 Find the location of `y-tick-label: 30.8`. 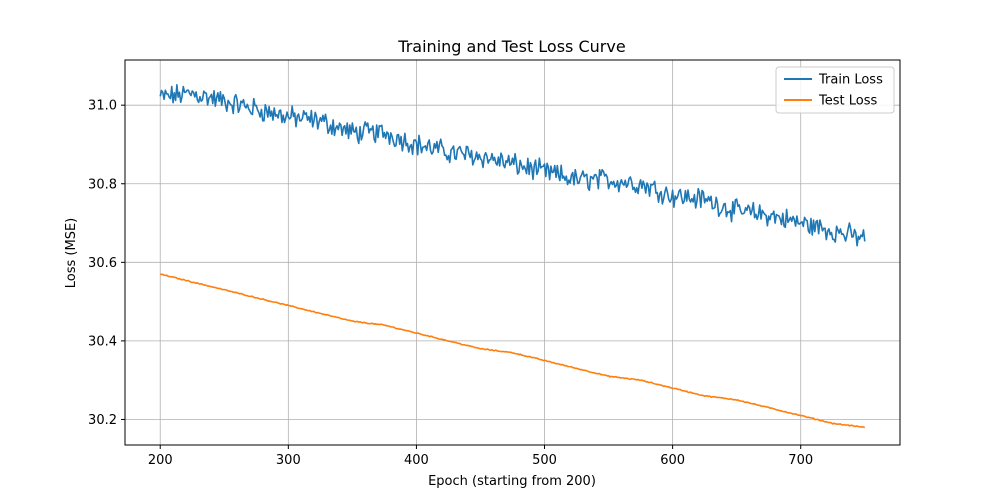

y-tick-label: 30.8 is located at coordinates (102, 184).